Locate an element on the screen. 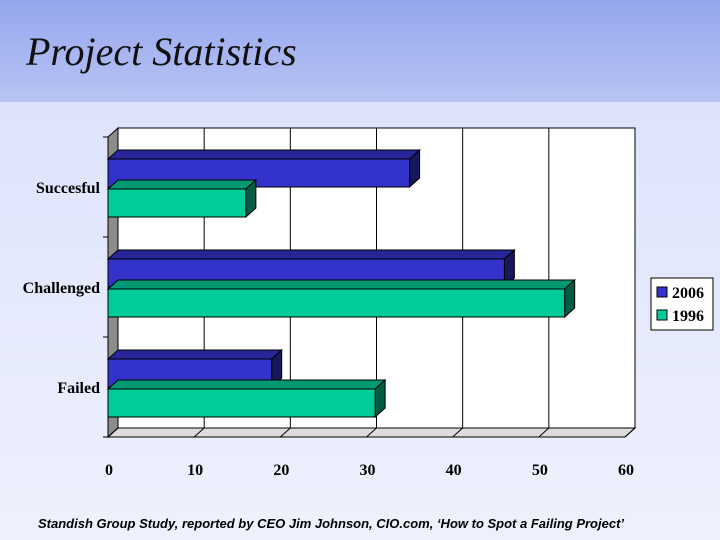 The width and height of the screenshot is (720, 540). x-axis-ticks: 0 10 20 30 40 50 60 is located at coordinates (369, 470).